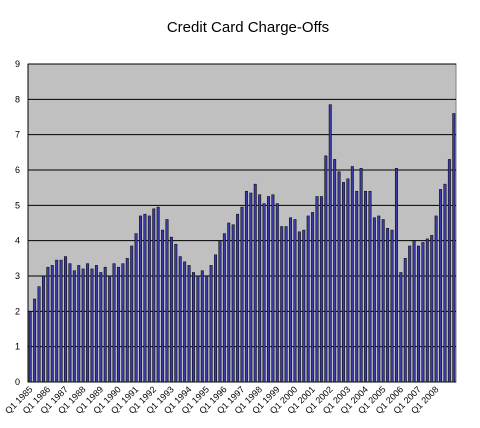  I want to click on y-tick-label: 1, so click(17, 347).